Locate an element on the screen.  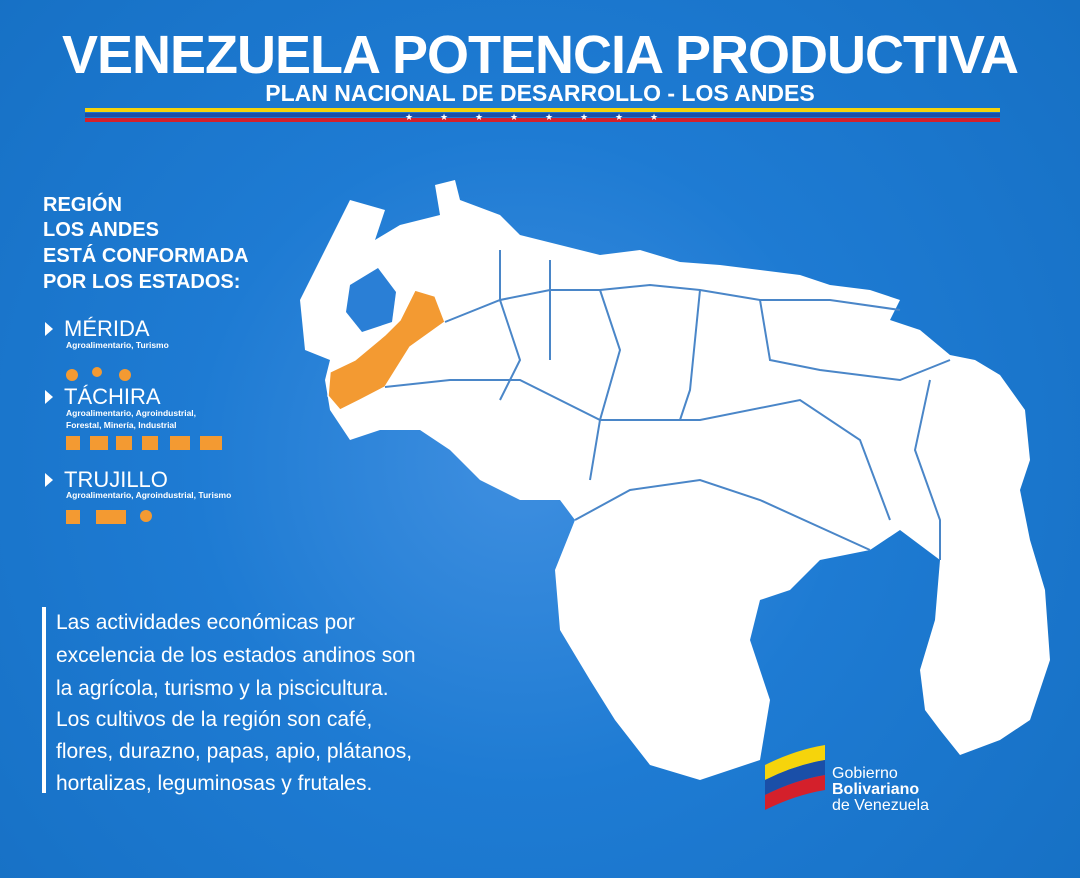
region-heading: REGIÓN is located at coordinates (82, 205).